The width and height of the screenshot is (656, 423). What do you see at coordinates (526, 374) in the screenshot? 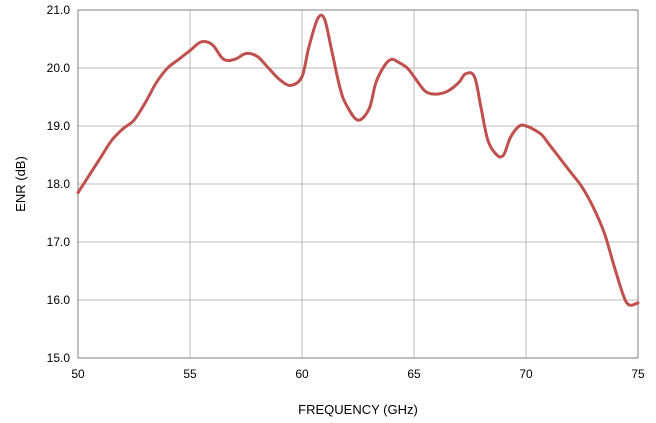
I see `x-tick-label-70: 70` at bounding box center [526, 374].